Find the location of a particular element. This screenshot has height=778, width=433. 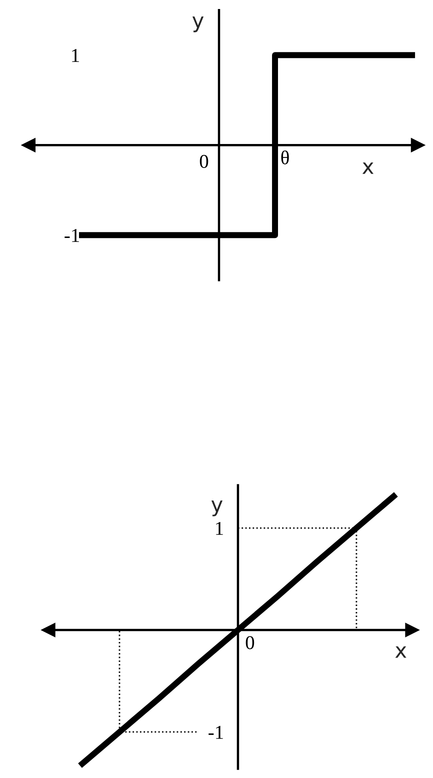

x-tick-label: θ is located at coordinates (285, 157).